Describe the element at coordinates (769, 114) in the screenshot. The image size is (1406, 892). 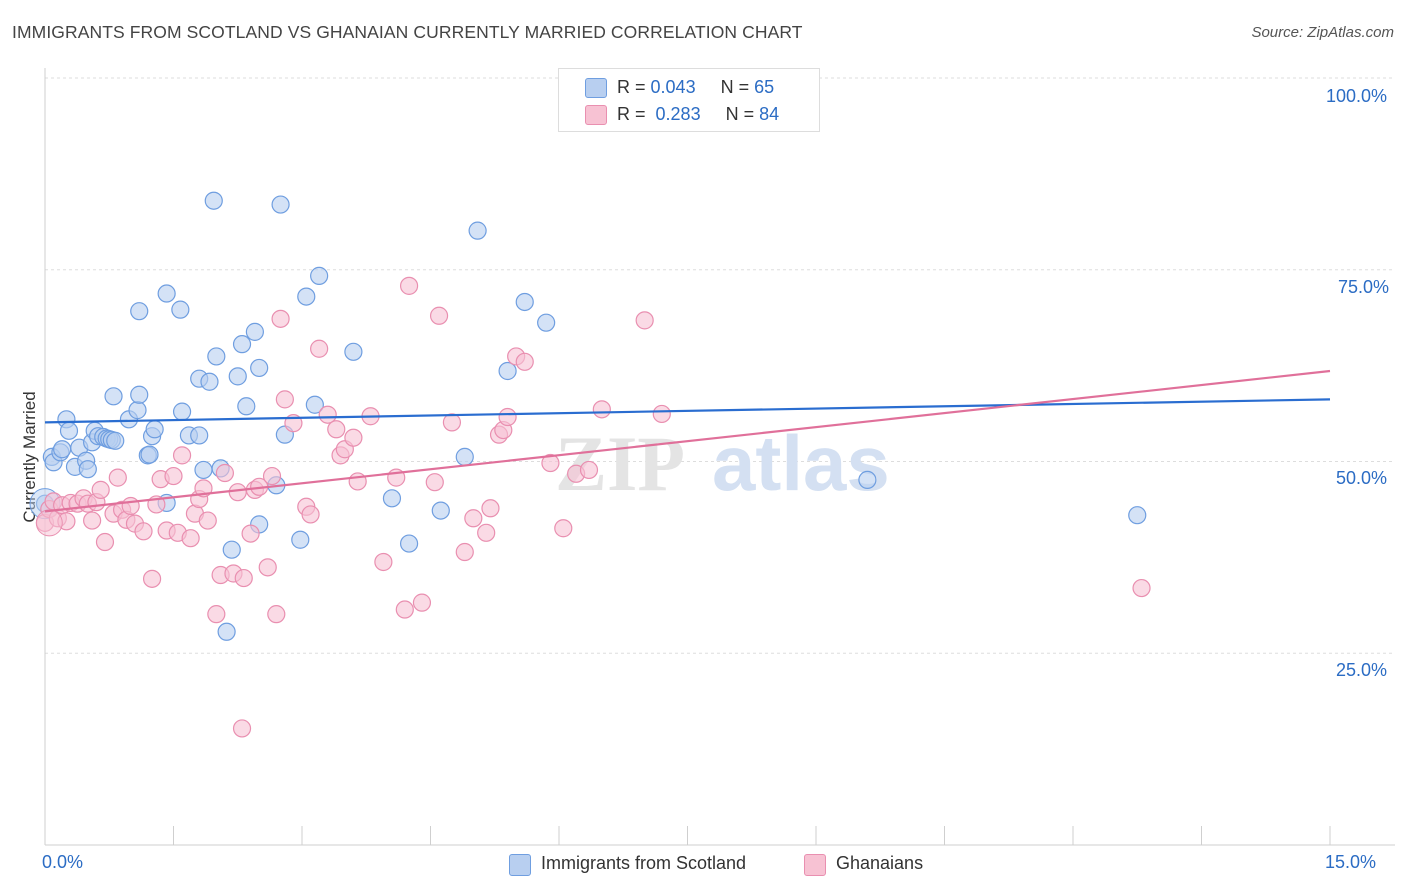
I see `legend-n-value-pink: 84` at that location.